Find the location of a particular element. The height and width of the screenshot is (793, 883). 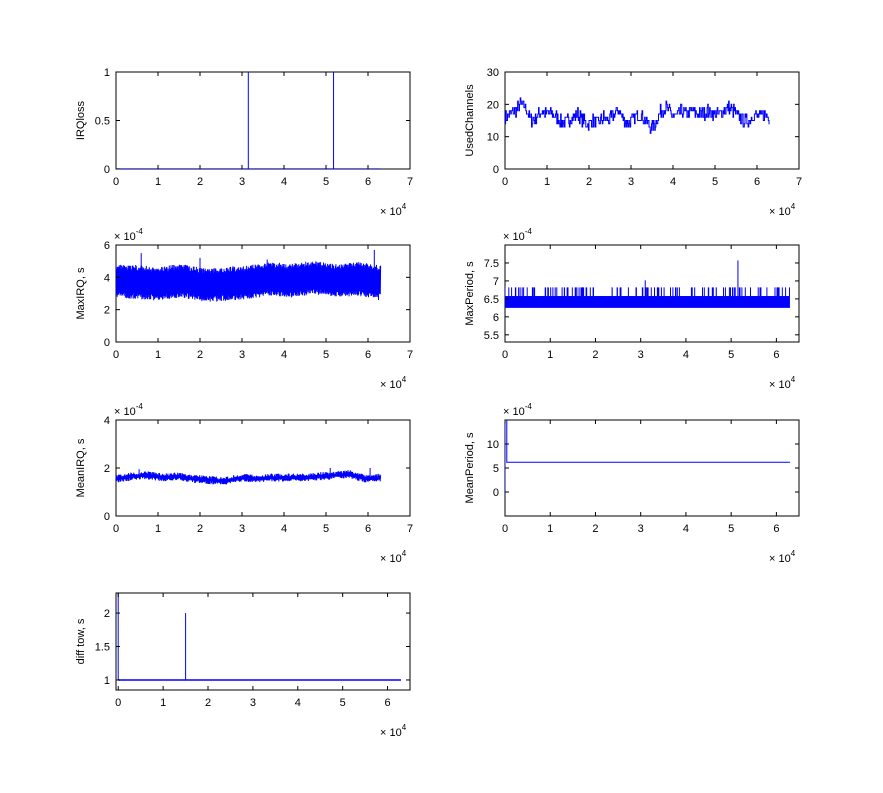

y-tick-label: 10 is located at coordinates (493, 445).